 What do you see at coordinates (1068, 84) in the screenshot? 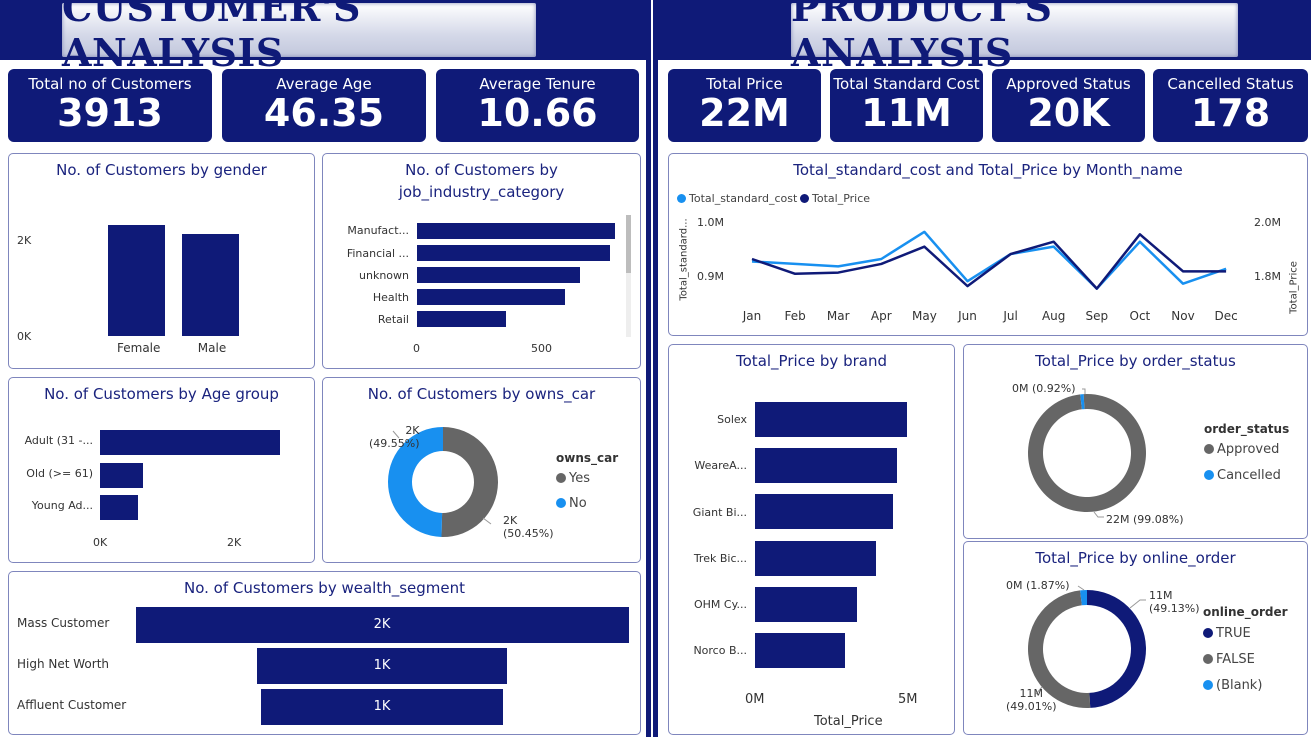
I see `kpi-label: Approved Status` at bounding box center [1068, 84].